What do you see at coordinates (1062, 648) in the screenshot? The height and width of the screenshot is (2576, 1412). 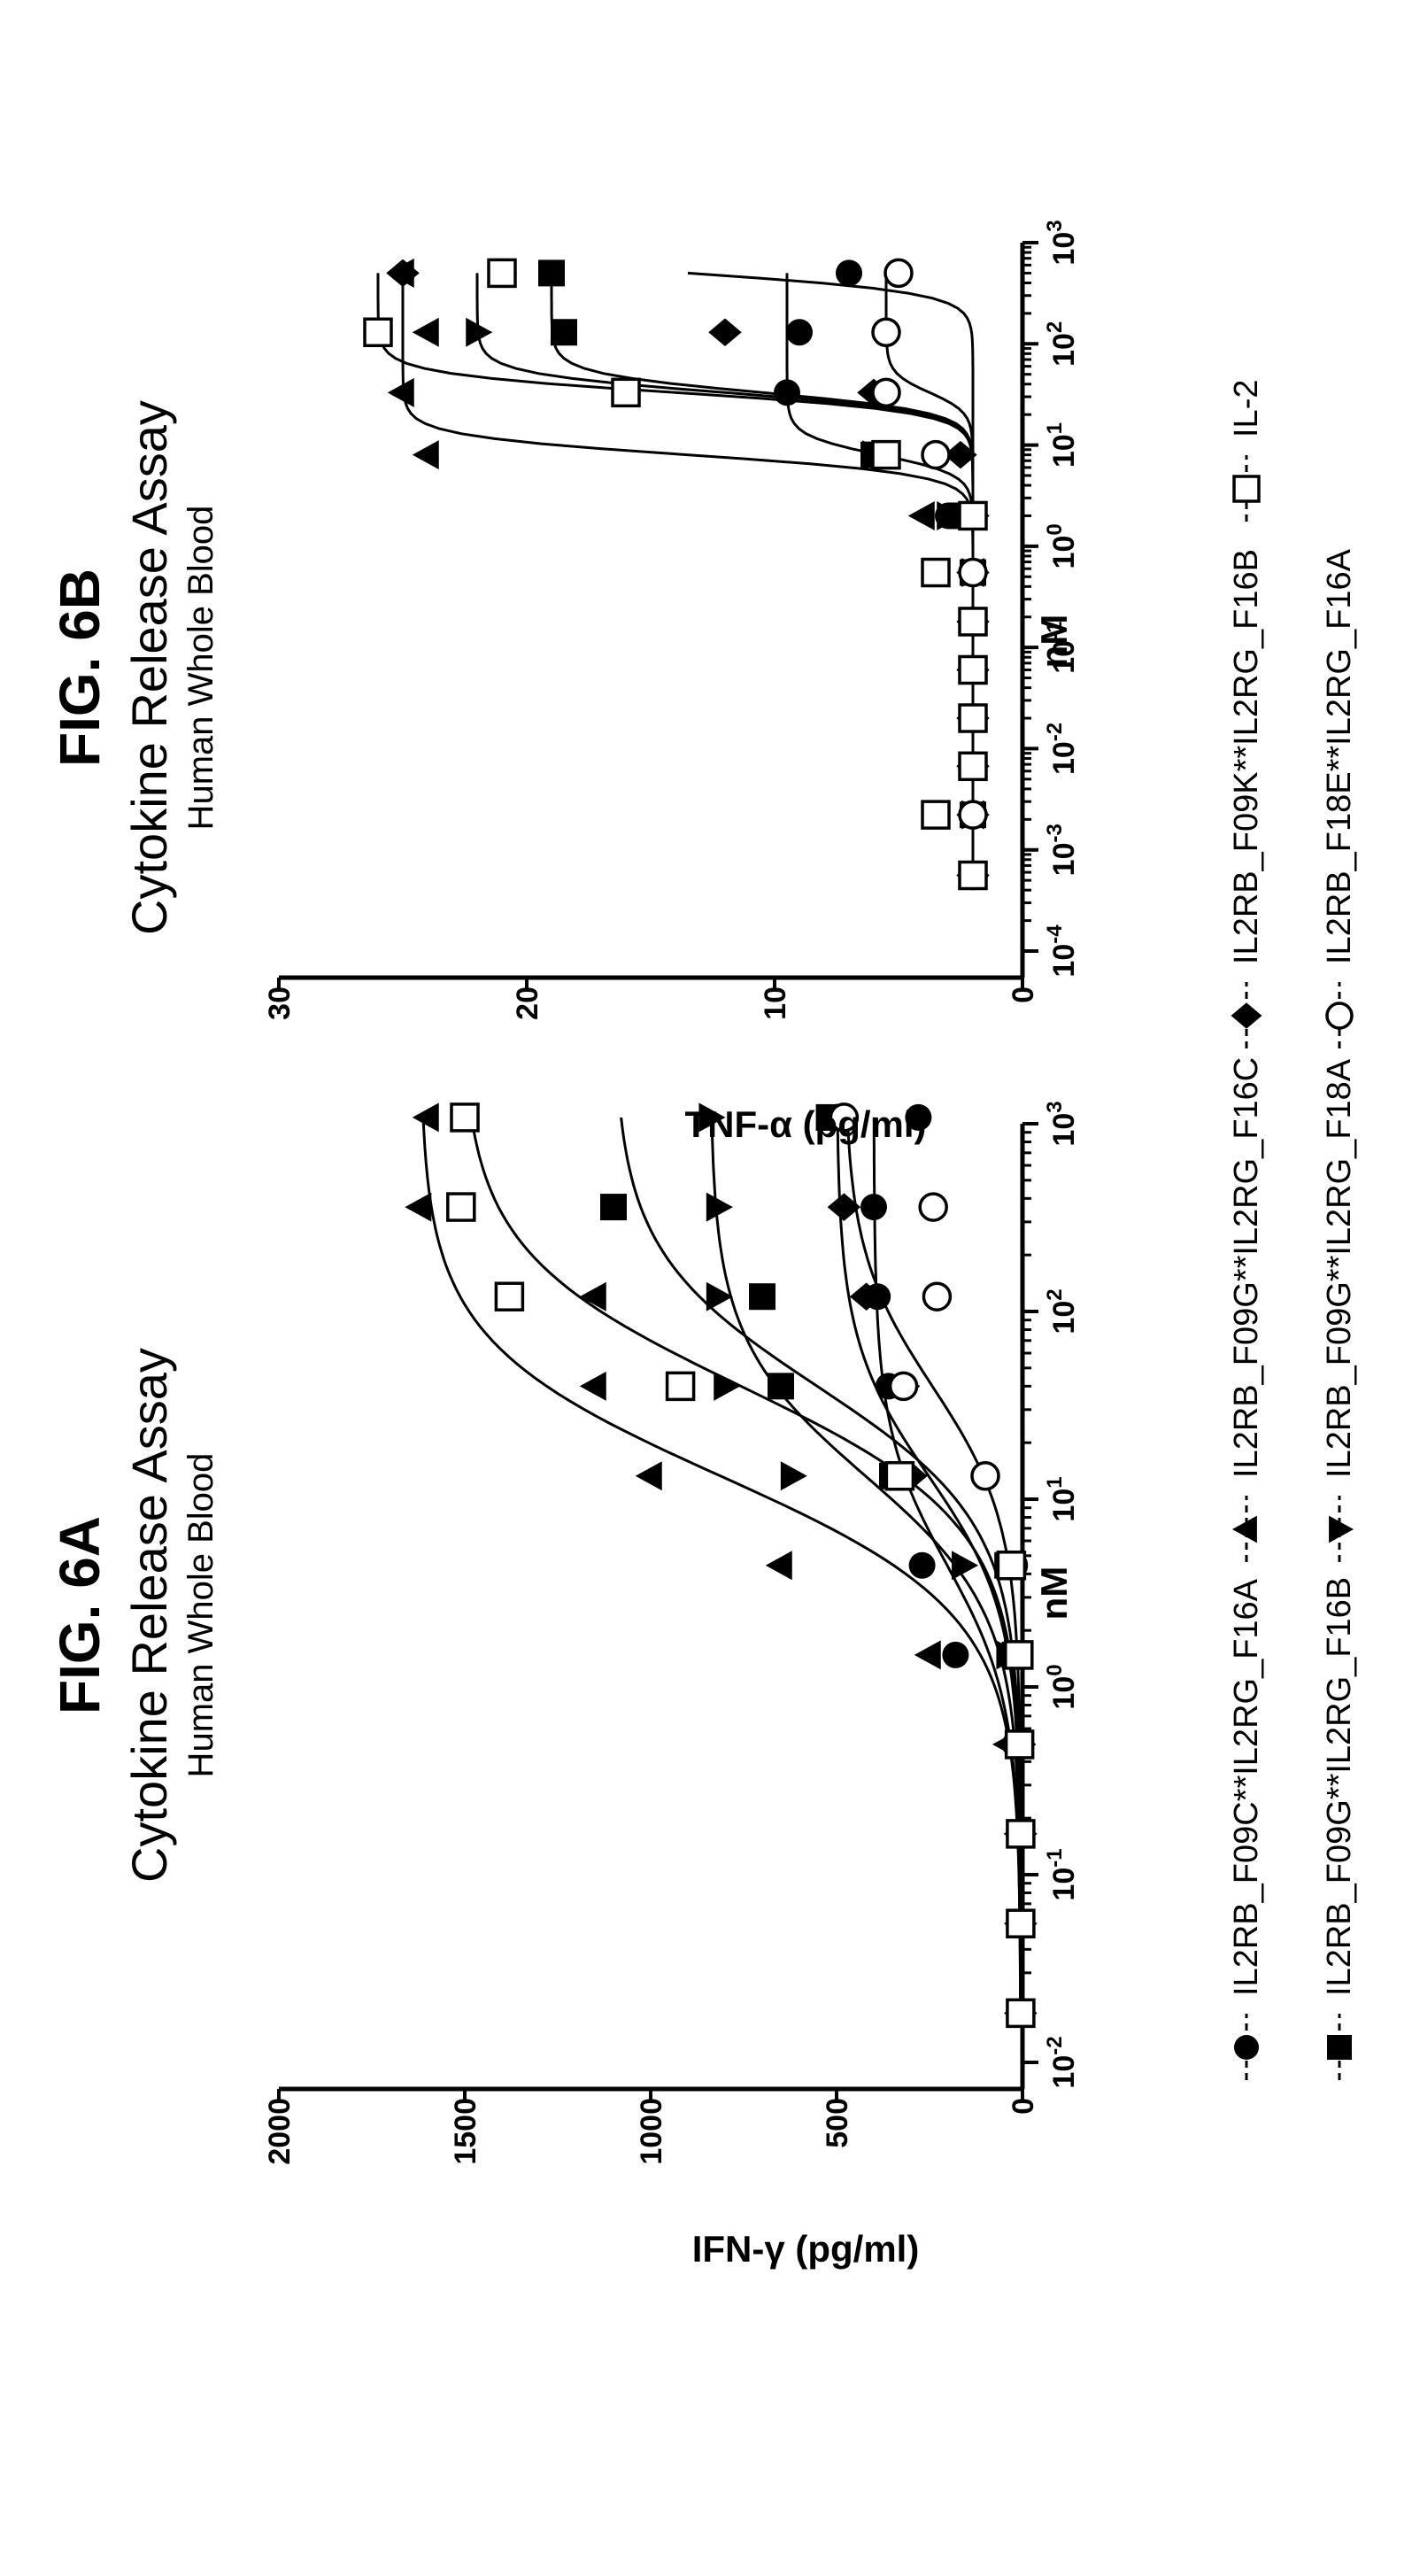 I see `chart-6b-x-tick-label: 10-1` at bounding box center [1062, 648].